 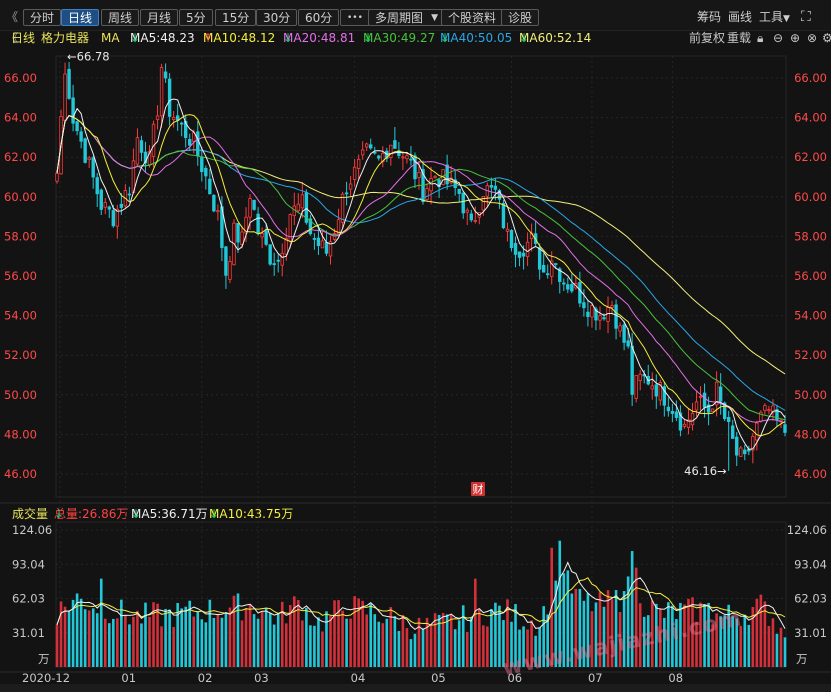 I want to click on tab-daily: 日线, so click(x=80, y=17).